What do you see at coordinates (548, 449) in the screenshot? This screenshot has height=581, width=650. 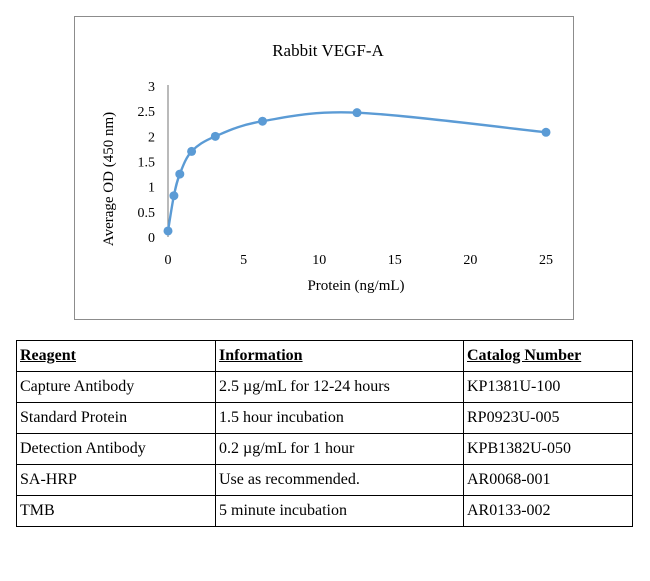 I see `cell-catalog-number: KPB1382U-050` at bounding box center [548, 449].